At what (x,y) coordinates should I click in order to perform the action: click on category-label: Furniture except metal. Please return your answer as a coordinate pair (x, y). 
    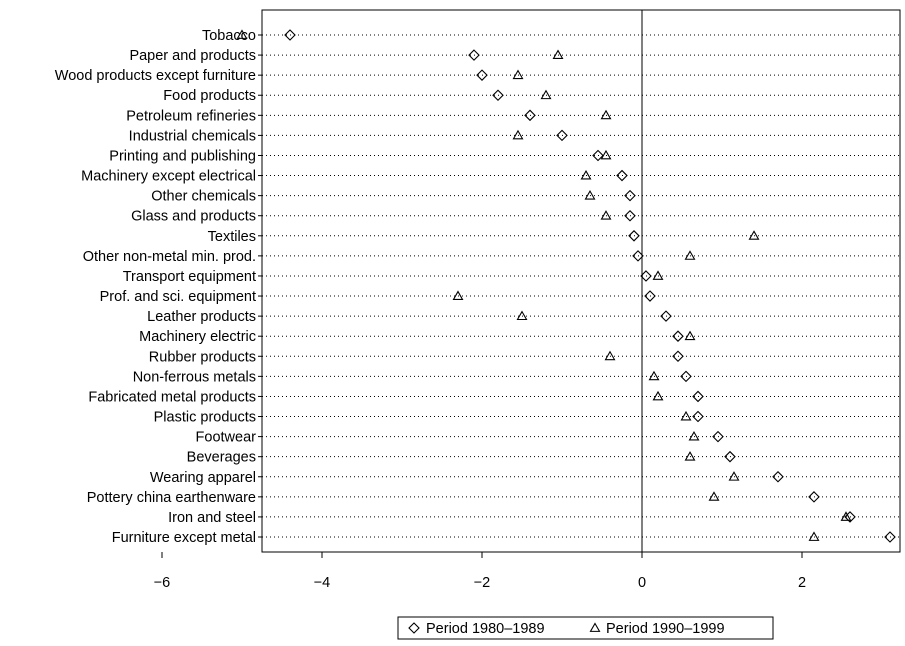
    Looking at the image, I should click on (184, 538).